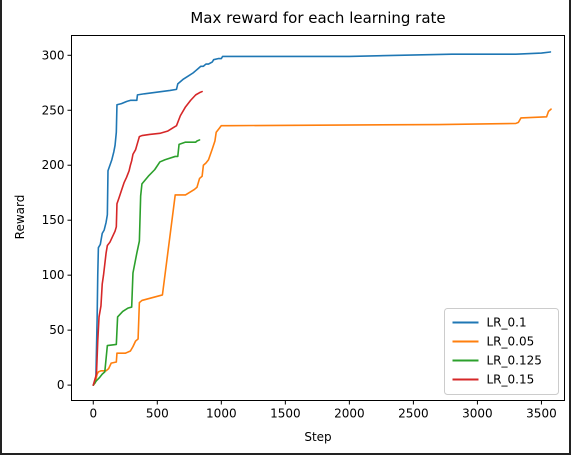 The width and height of the screenshot is (571, 457). What do you see at coordinates (507, 323) in the screenshot?
I see `legend-label: LR_0.1` at bounding box center [507, 323].